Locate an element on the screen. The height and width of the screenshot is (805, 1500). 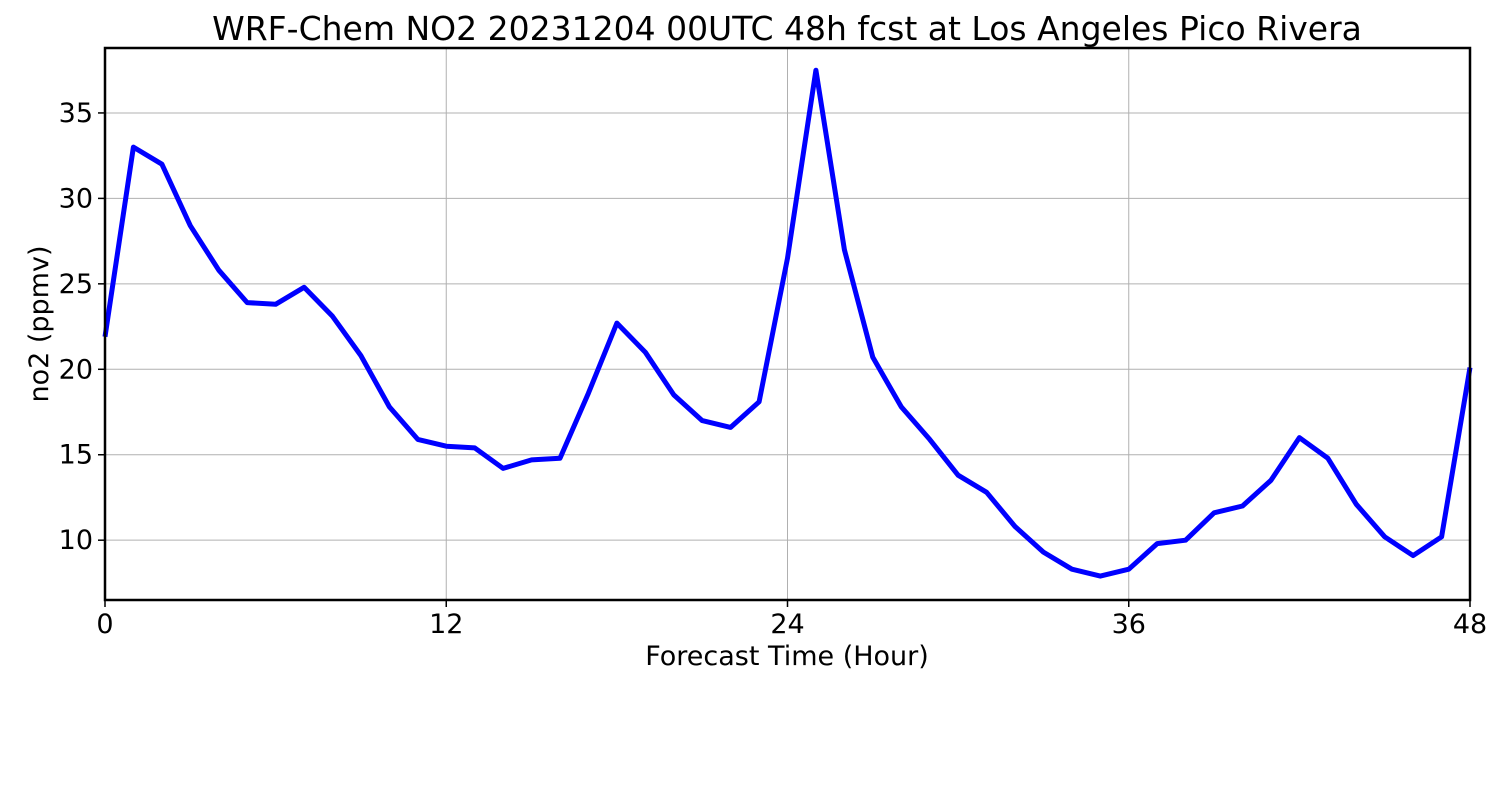
x-axis-label: Forecast Time (Hour) is located at coordinates (787, 656).